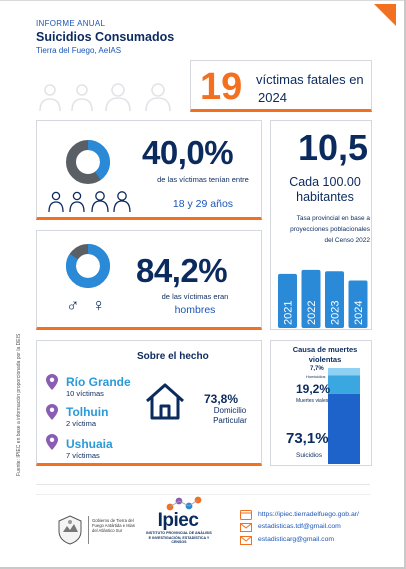 This screenshot has width=406, height=569. I want to click on gender-percent: 84,2%, so click(182, 270).